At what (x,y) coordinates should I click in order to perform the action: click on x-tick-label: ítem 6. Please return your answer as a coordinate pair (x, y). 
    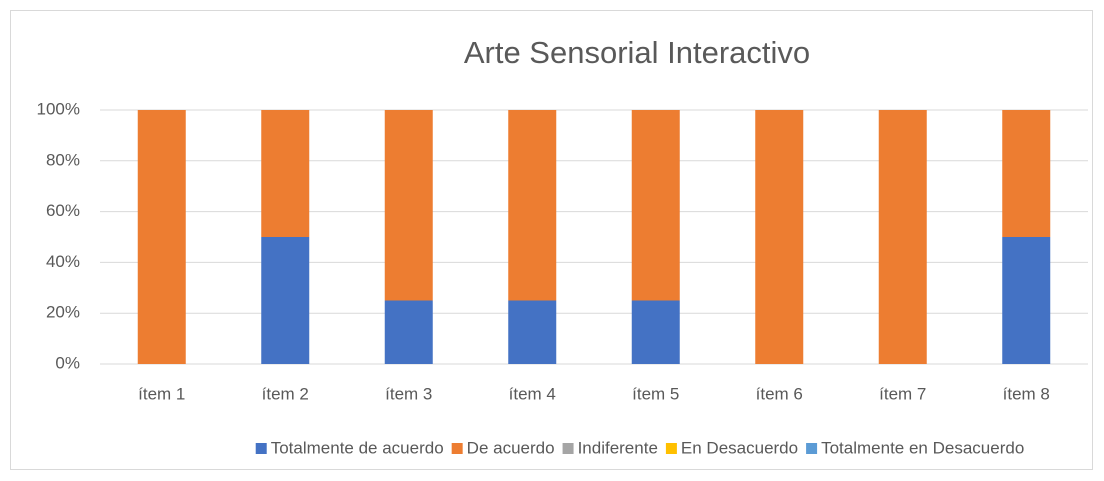
    Looking at the image, I should click on (779, 393).